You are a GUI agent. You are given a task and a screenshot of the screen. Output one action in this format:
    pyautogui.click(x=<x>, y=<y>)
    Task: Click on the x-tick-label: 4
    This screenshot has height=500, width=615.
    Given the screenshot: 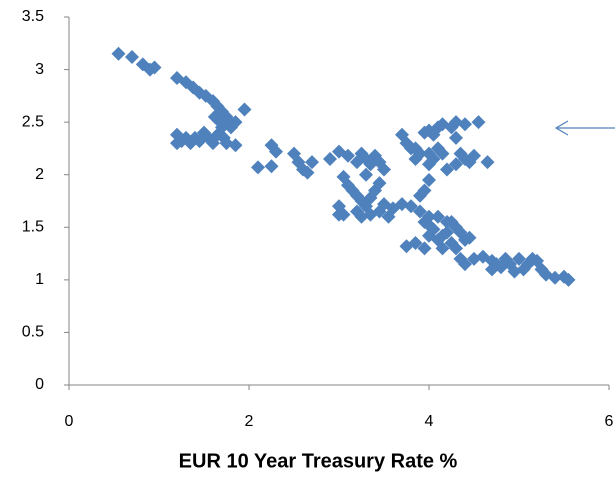 What is the action you would take?
    pyautogui.click(x=429, y=421)
    